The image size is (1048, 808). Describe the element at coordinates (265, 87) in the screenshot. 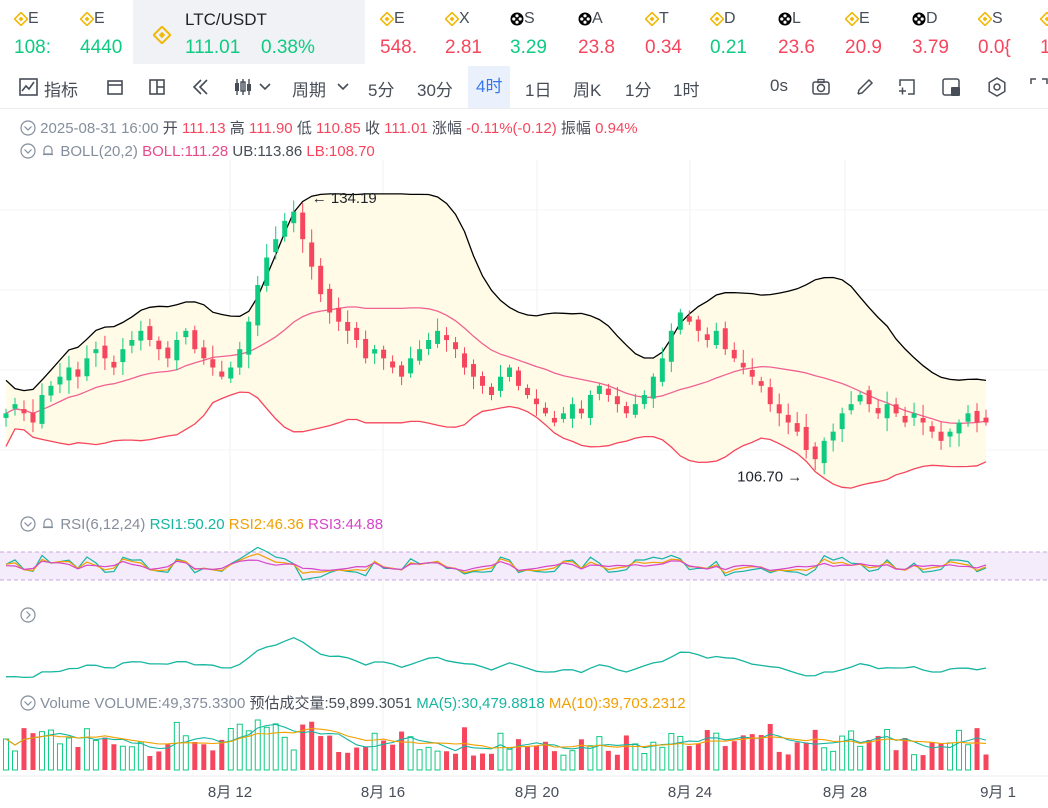

I see `chevron-down-icon` at that location.